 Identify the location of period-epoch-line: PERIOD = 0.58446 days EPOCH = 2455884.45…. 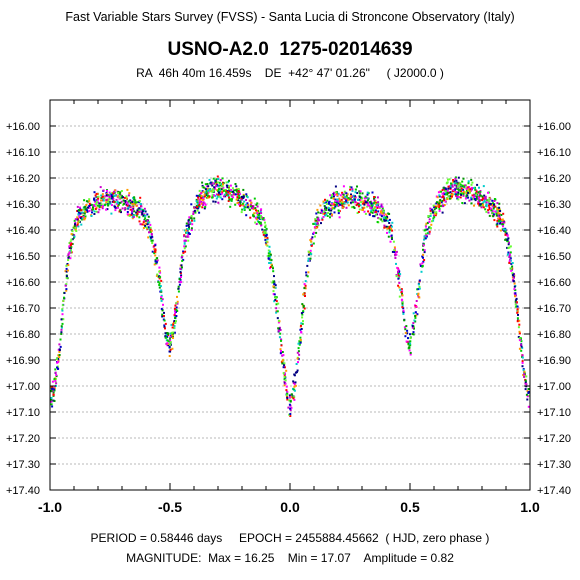
(290, 538).